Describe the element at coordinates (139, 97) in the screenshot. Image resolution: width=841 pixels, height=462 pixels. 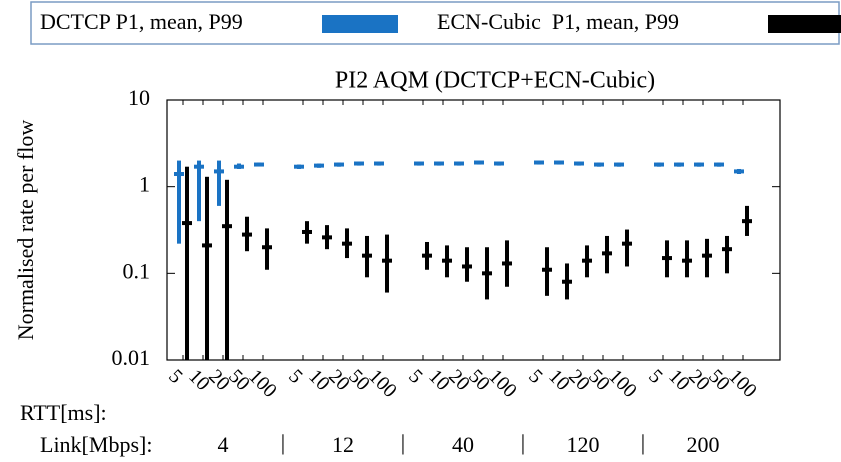
I see `y-tick-label: 10` at that location.